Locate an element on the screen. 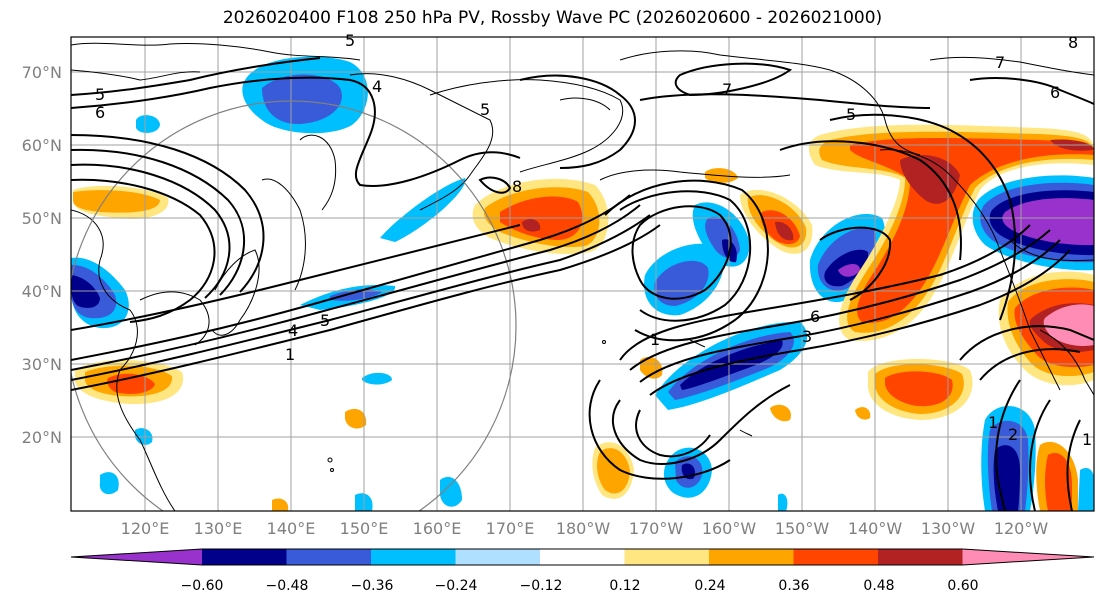 This screenshot has width=1105, height=604. lon-label: 140°W is located at coordinates (875, 528).